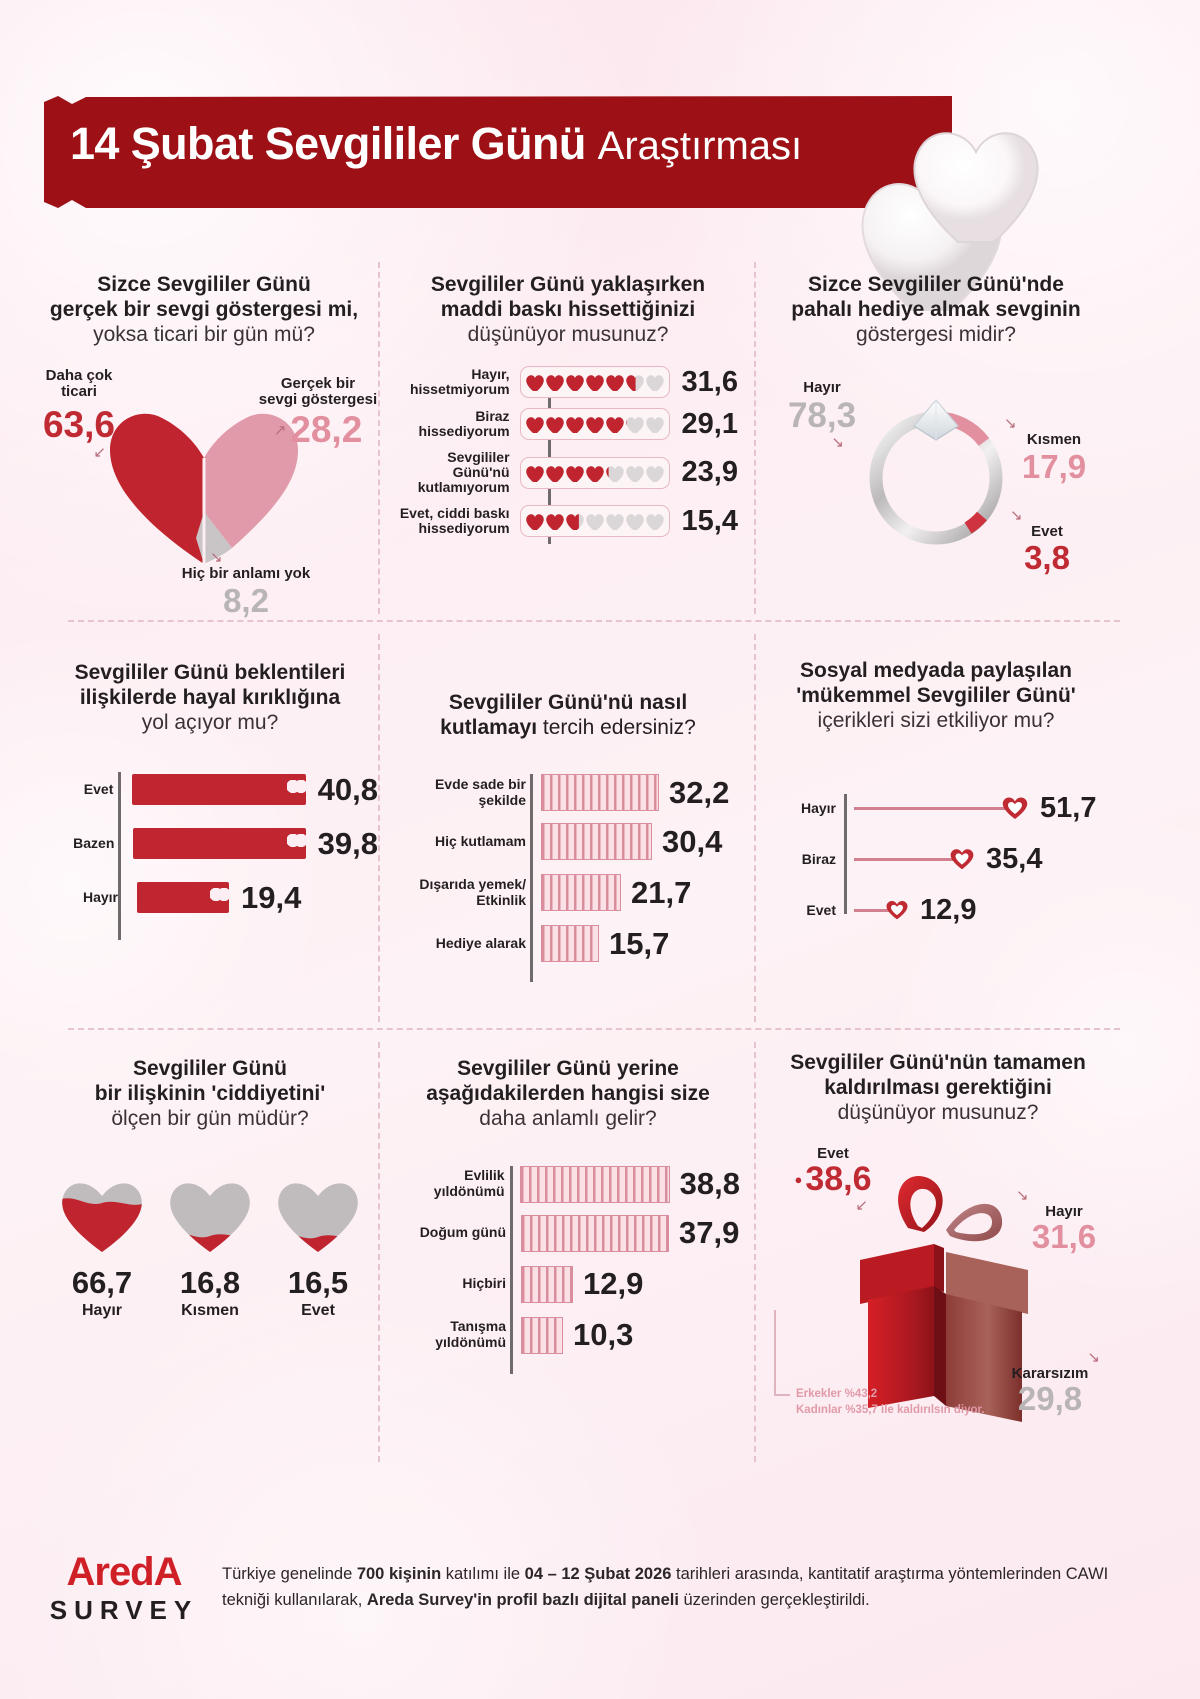  What do you see at coordinates (210, 723) in the screenshot?
I see `q-line-3: yol açıyor mu?` at bounding box center [210, 723].